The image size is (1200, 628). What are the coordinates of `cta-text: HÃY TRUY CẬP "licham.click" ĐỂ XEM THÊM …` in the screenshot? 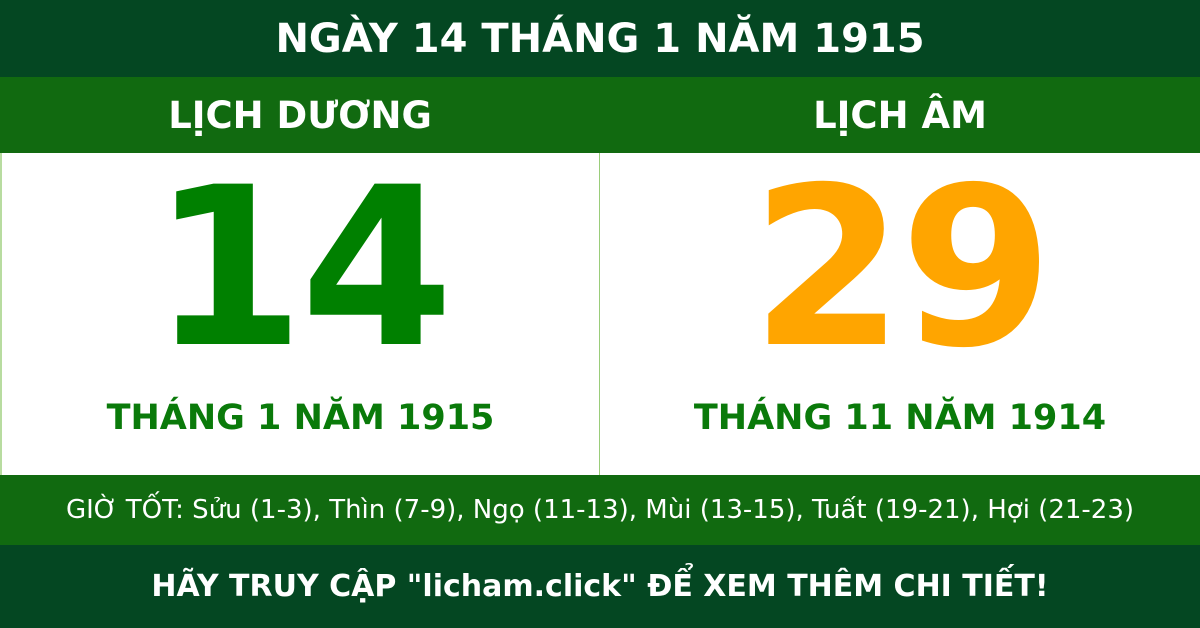 It's located at (600, 586).